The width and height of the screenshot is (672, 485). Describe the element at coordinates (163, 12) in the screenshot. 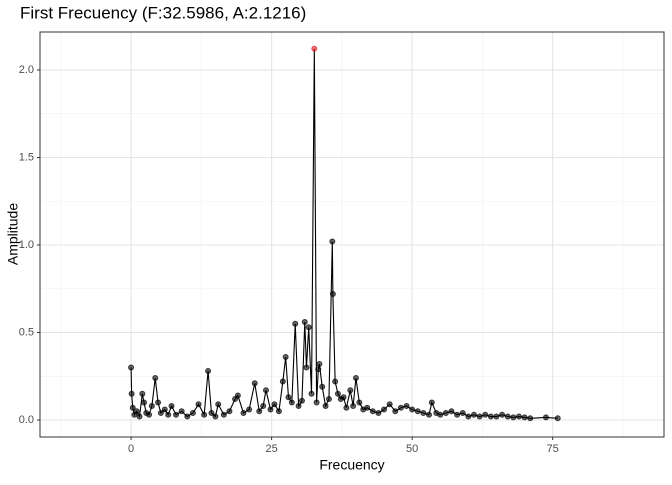

I see `chart-title: First Frecuency (F:32.5986, A:2.1216)` at that location.